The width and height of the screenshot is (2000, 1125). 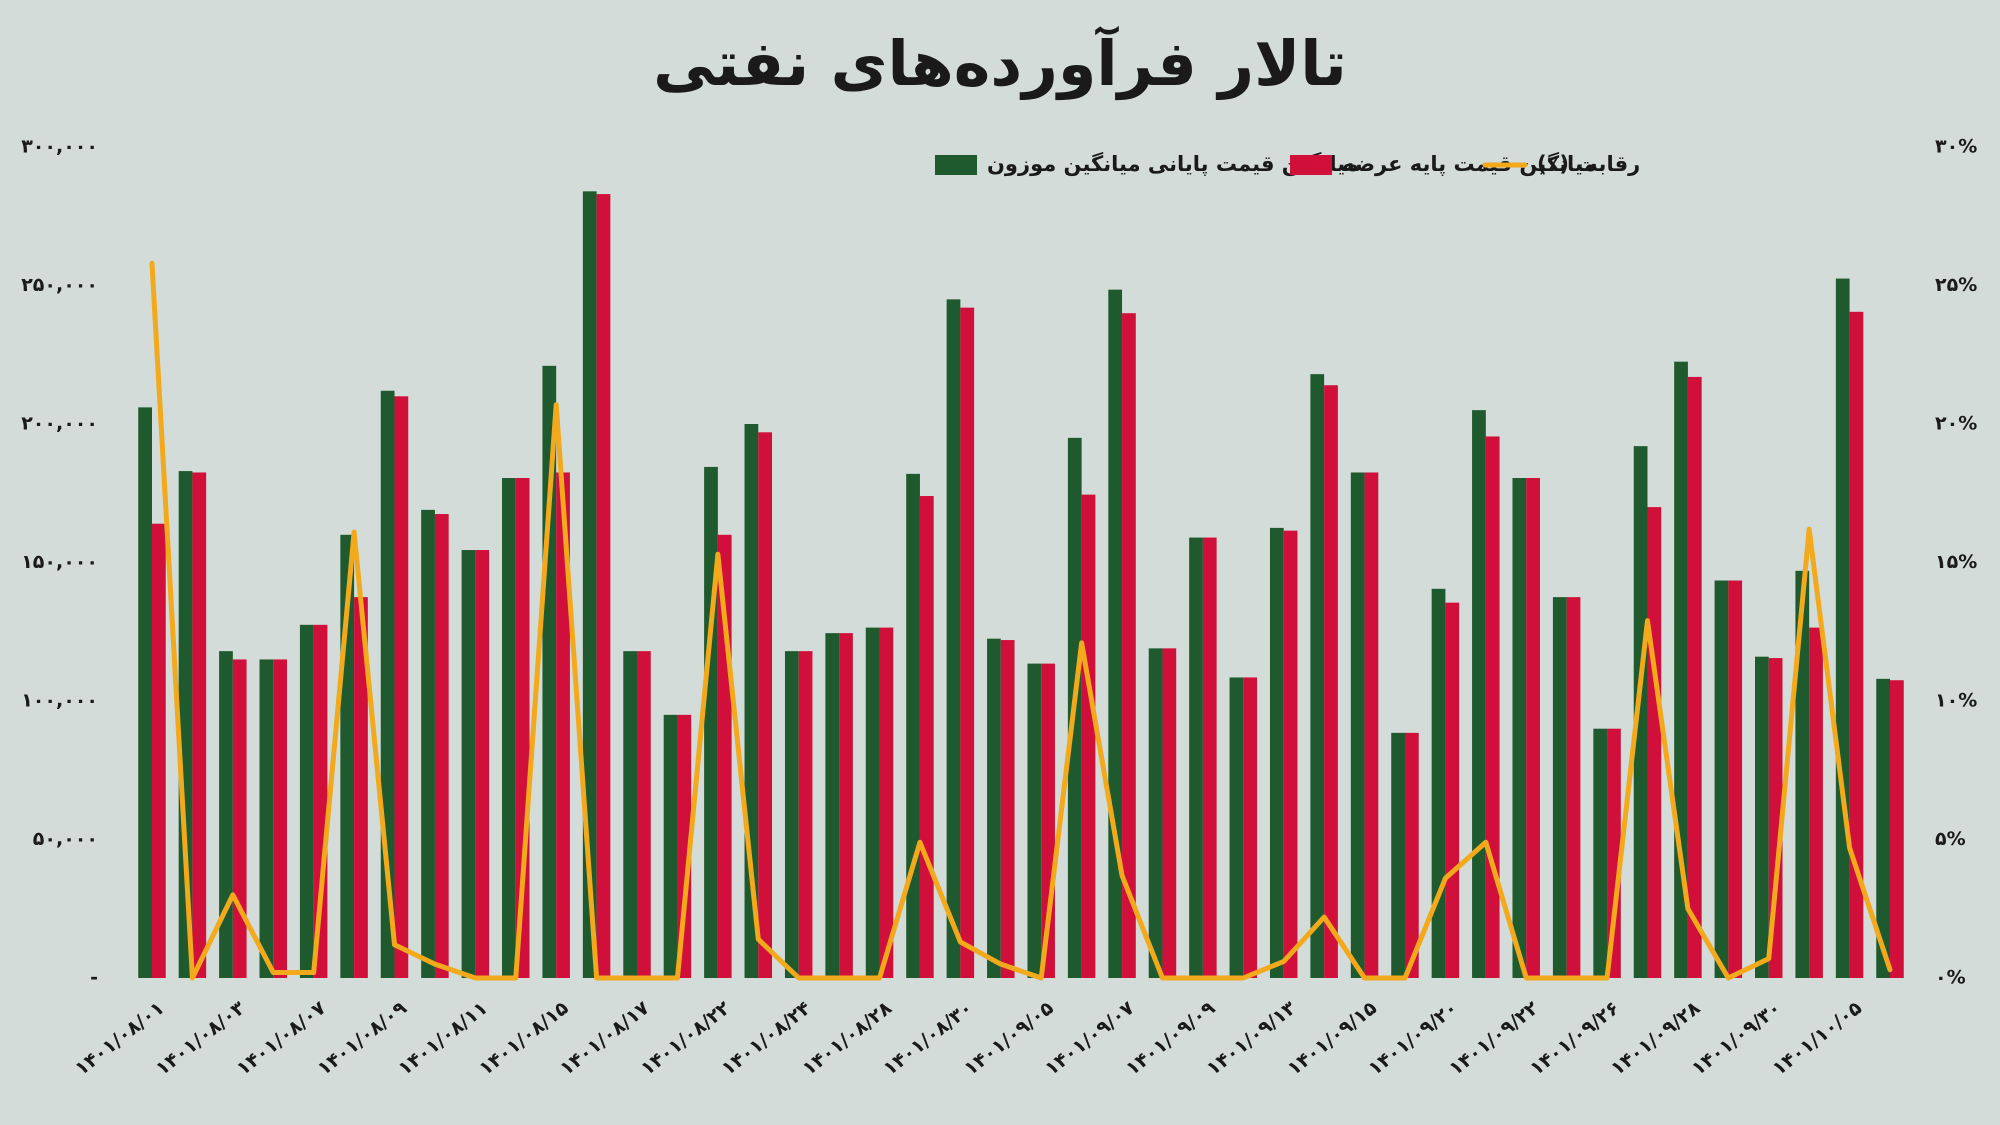 I want to click on x-tick-label: ۱۴۰۱/۰۹/۰۵, so click(x=1009, y=1038).